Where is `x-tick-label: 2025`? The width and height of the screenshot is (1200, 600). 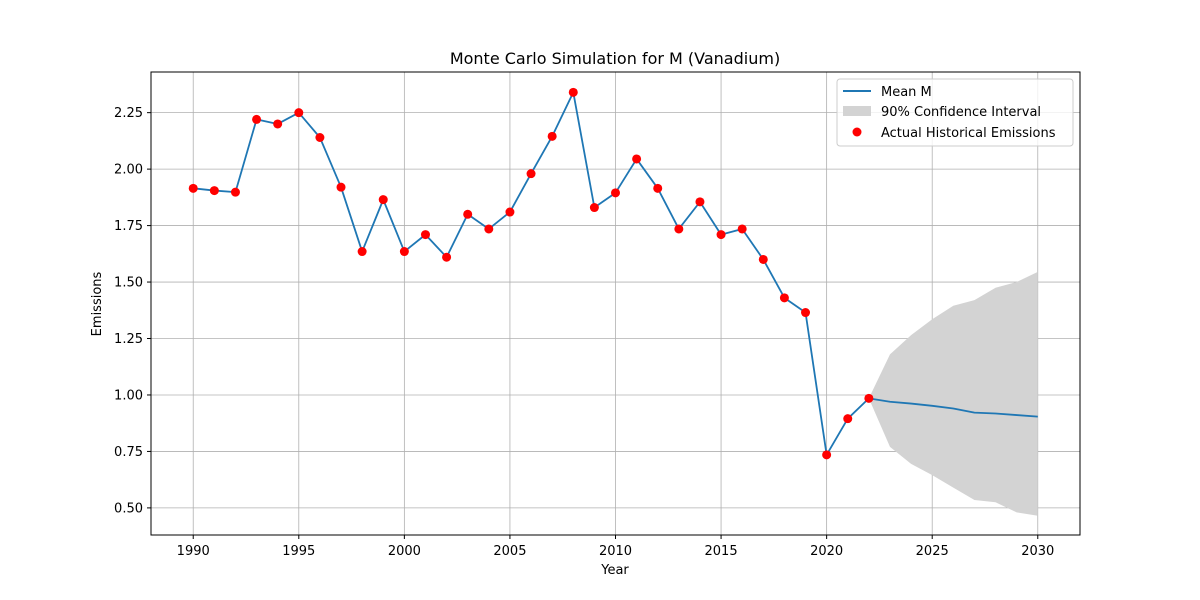 x-tick-label: 2025 is located at coordinates (932, 551).